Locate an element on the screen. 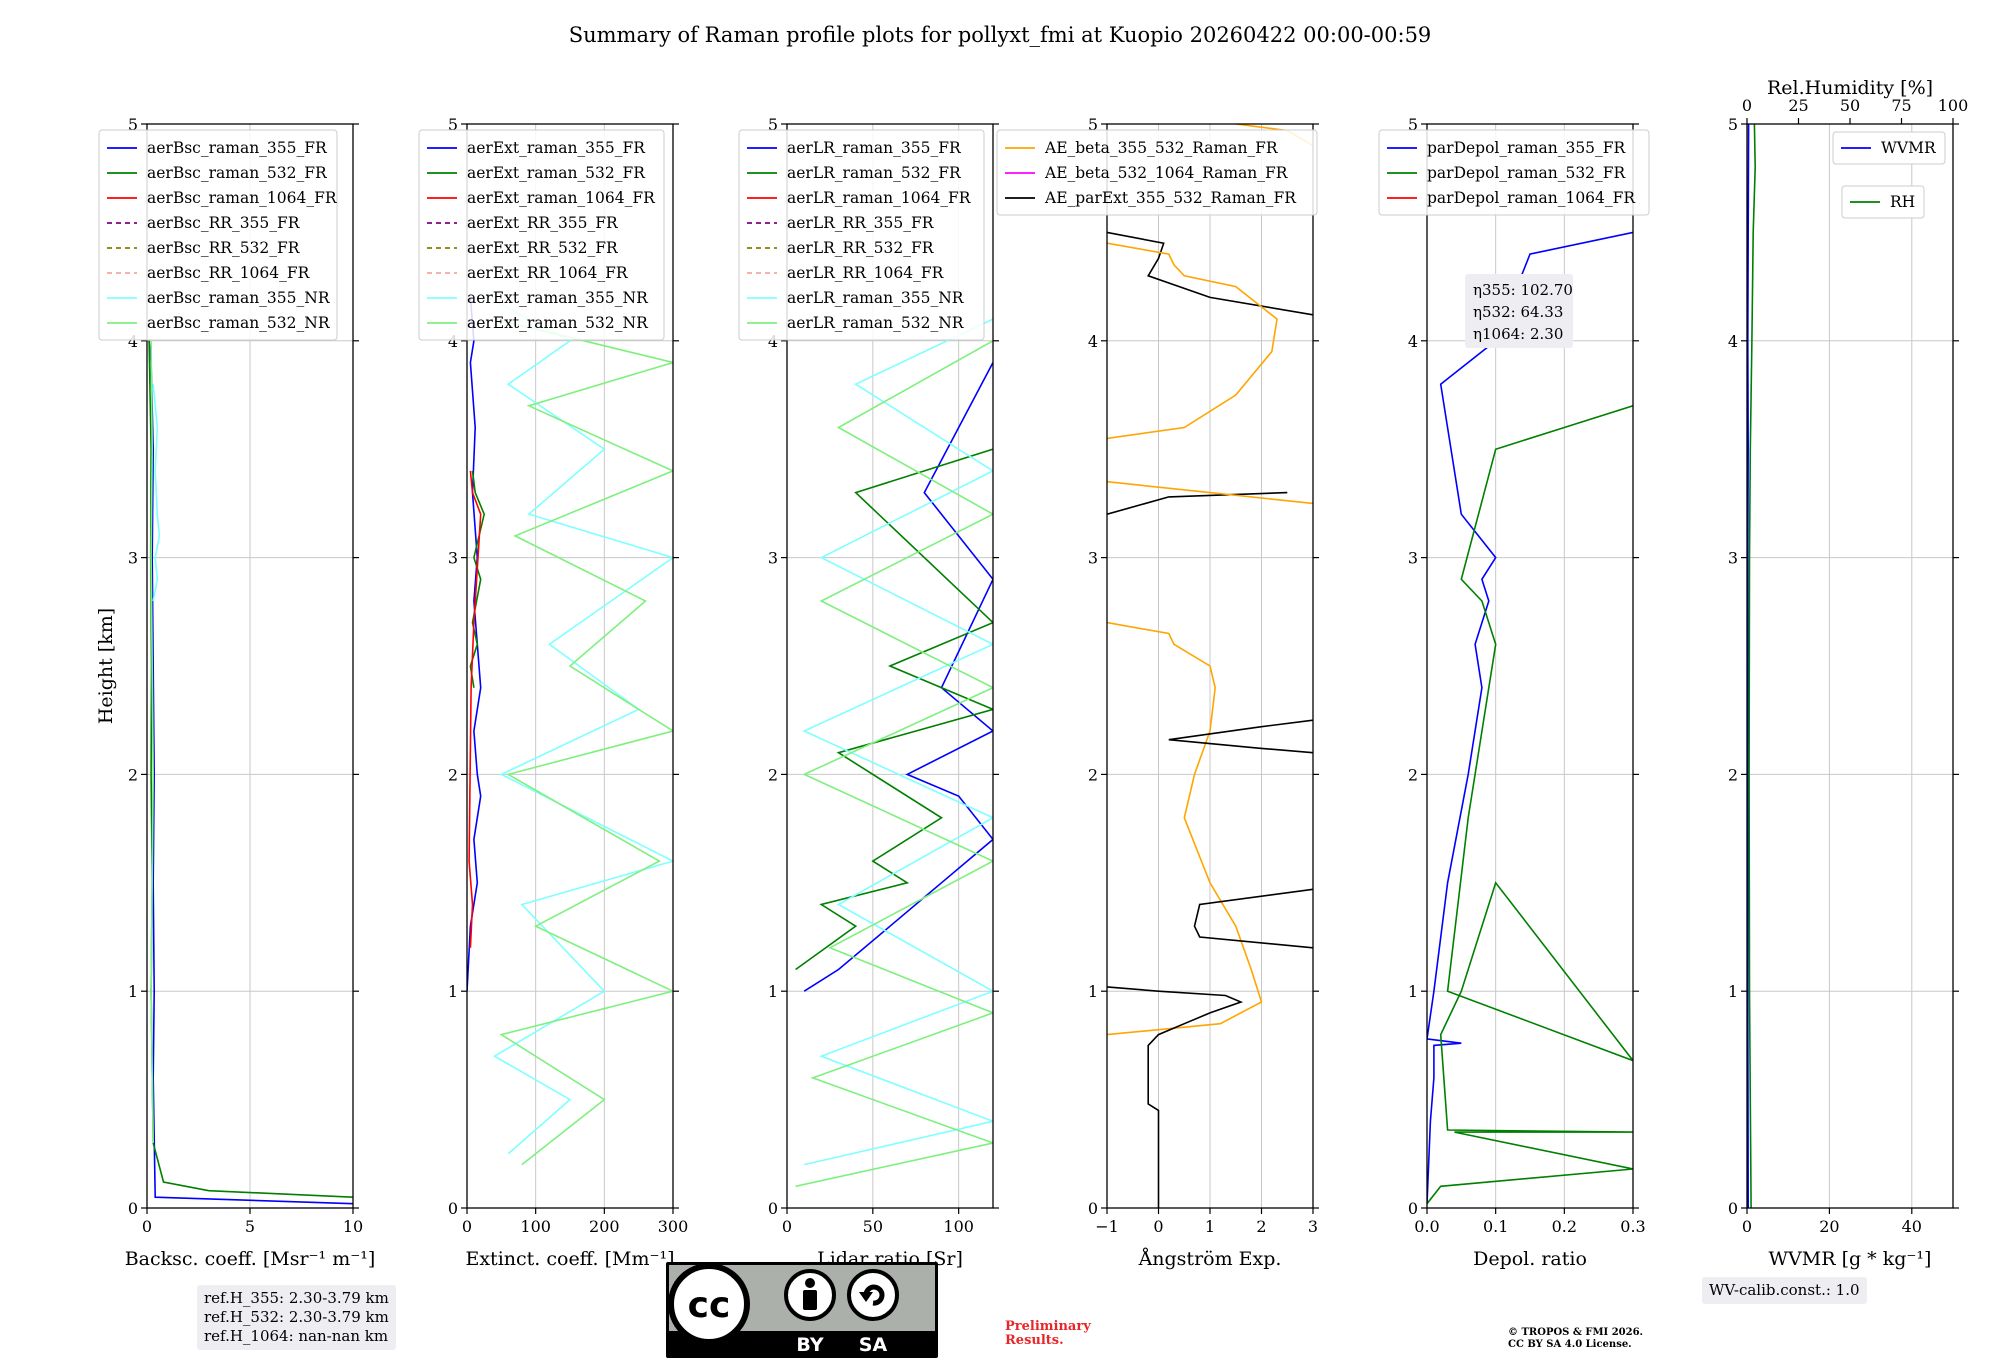 This screenshot has width=2000, height=1360. eta-annotation-box is located at coordinates (1519, 311).